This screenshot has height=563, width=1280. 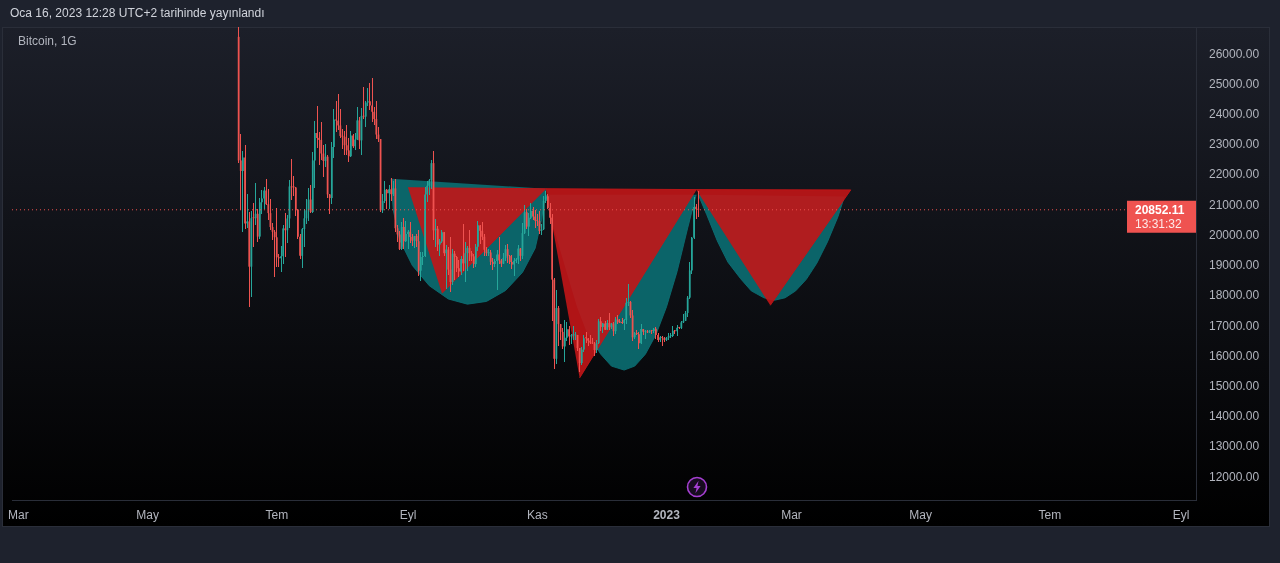 I want to click on y-tick-label: 20000.00, so click(x=1234, y=234).